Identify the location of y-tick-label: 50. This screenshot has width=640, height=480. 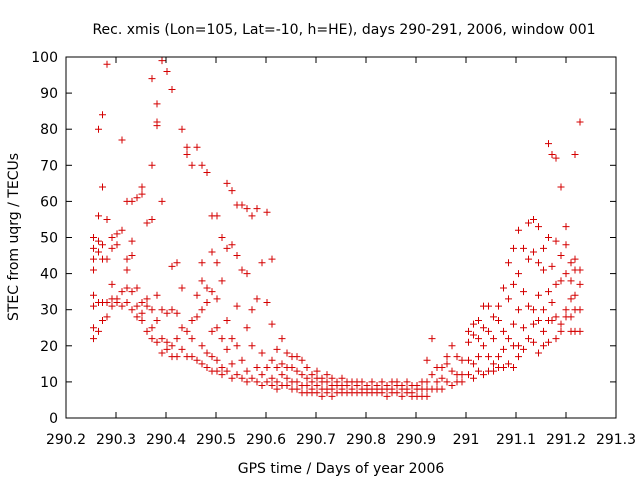
(49, 239).